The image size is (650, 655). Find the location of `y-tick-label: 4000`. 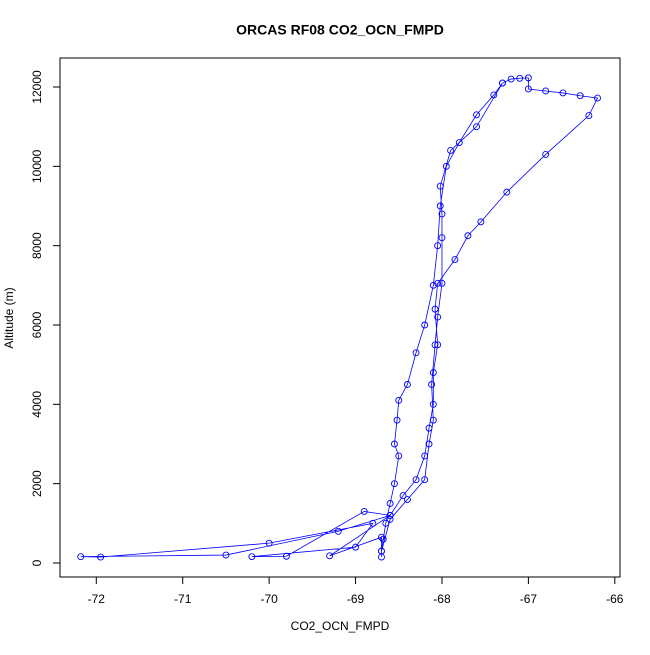

y-tick-label: 4000 is located at coordinates (37, 404).